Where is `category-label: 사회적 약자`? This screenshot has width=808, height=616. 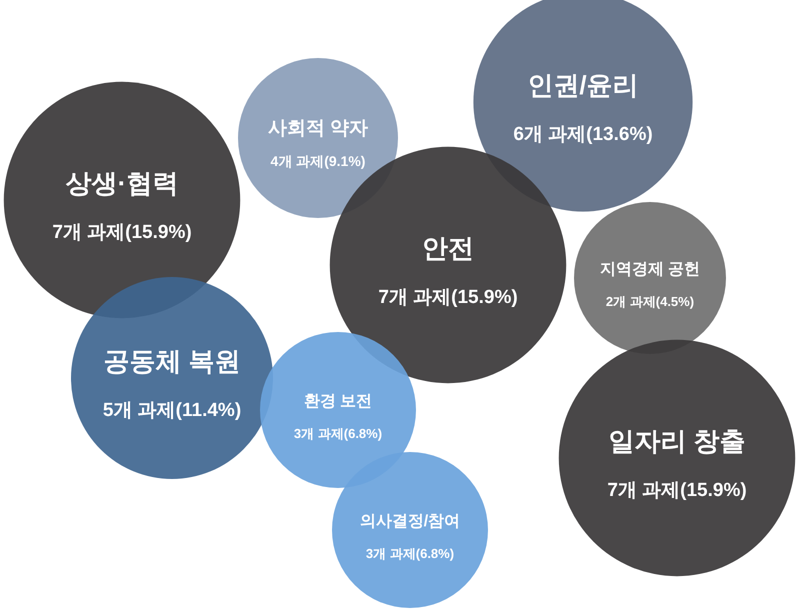 category-label: 사회적 약자 is located at coordinates (318, 128).